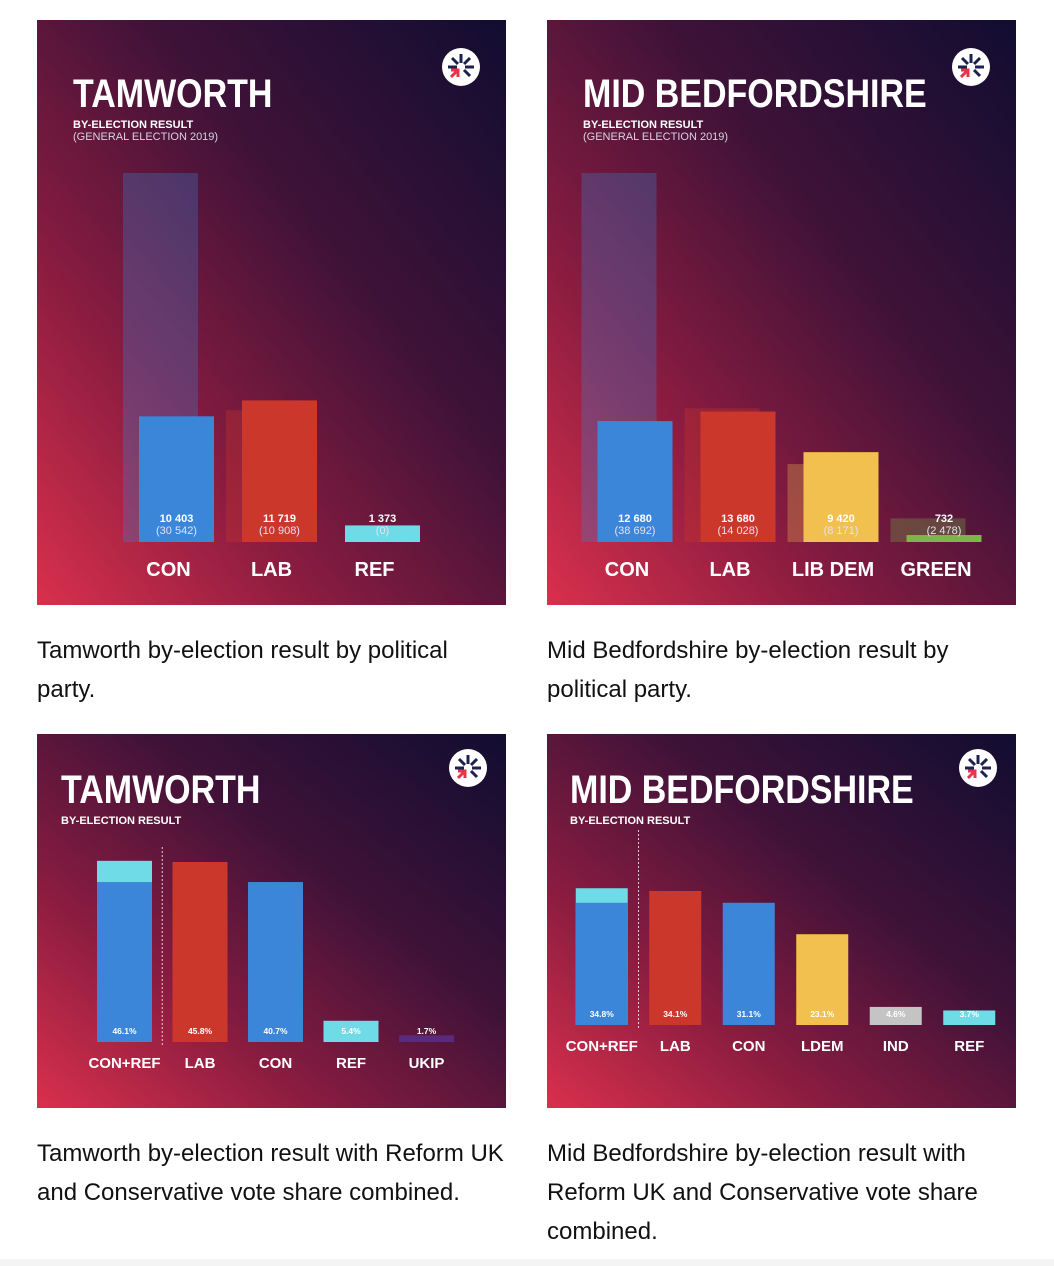  What do you see at coordinates (427, 1031) in the screenshot?
I see `value-label: 1.7%` at bounding box center [427, 1031].